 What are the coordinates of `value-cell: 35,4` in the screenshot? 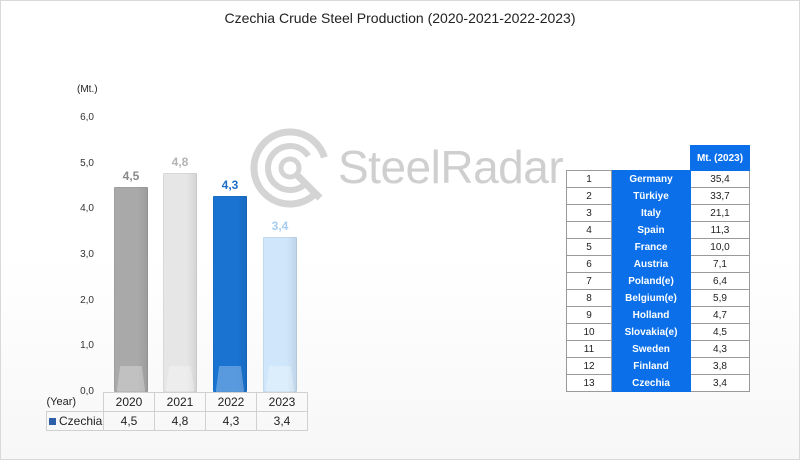 It's located at (720, 179).